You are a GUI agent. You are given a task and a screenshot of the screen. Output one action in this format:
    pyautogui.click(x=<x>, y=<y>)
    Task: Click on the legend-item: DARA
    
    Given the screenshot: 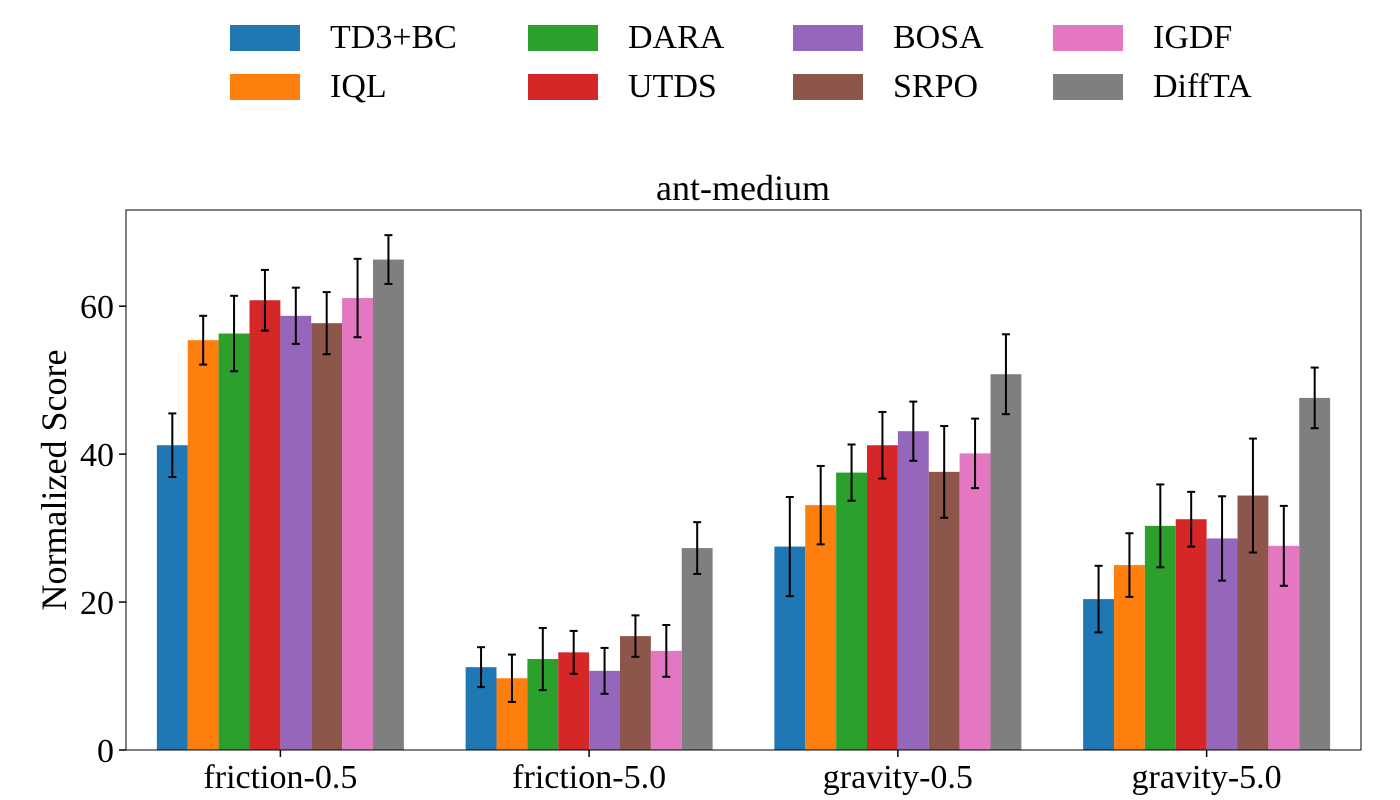 What is the action you would take?
    pyautogui.click(x=626, y=38)
    